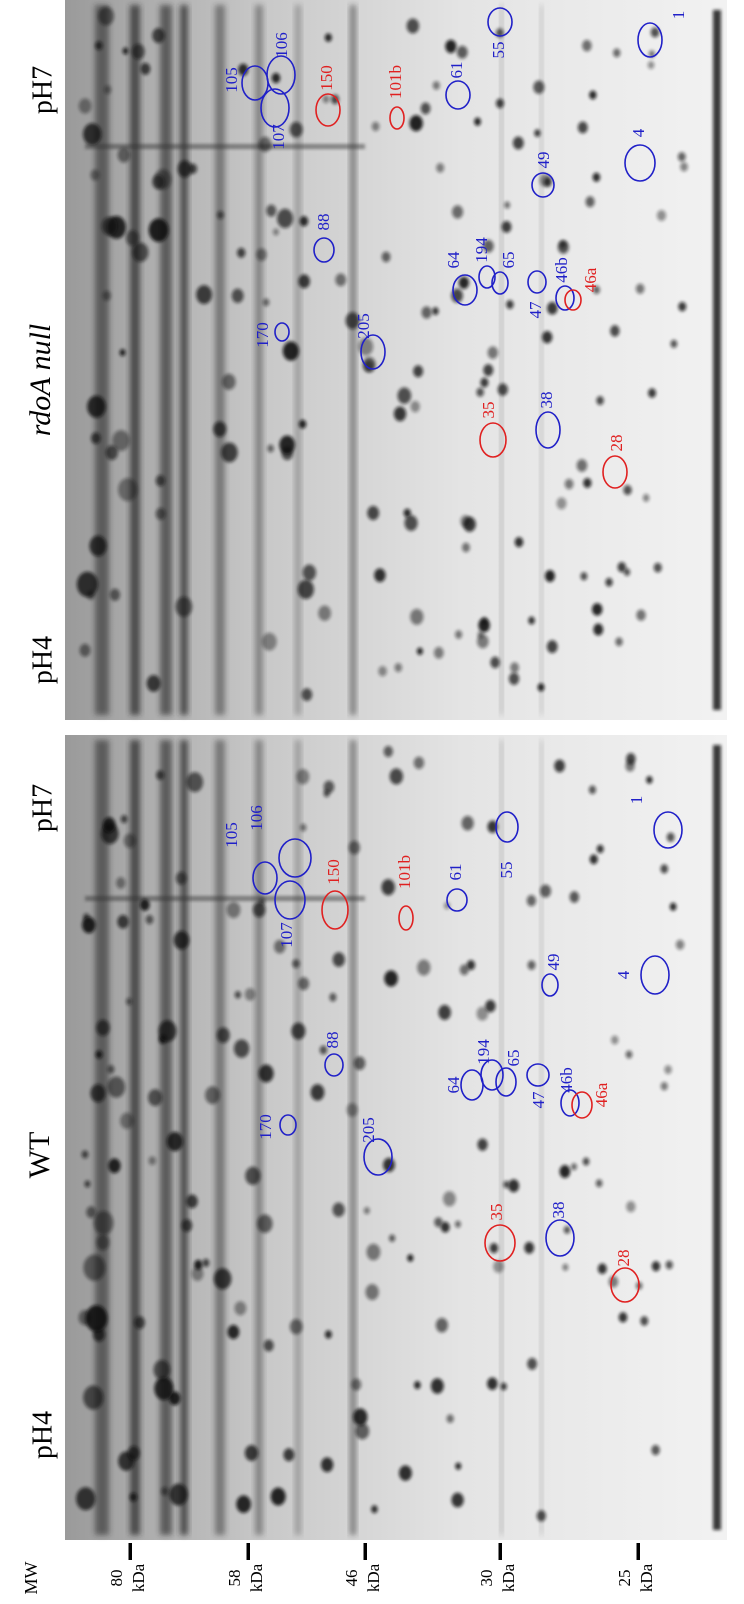 This screenshot has width=744, height=1604. I want to click on spot-label: 150, so click(326, 78).